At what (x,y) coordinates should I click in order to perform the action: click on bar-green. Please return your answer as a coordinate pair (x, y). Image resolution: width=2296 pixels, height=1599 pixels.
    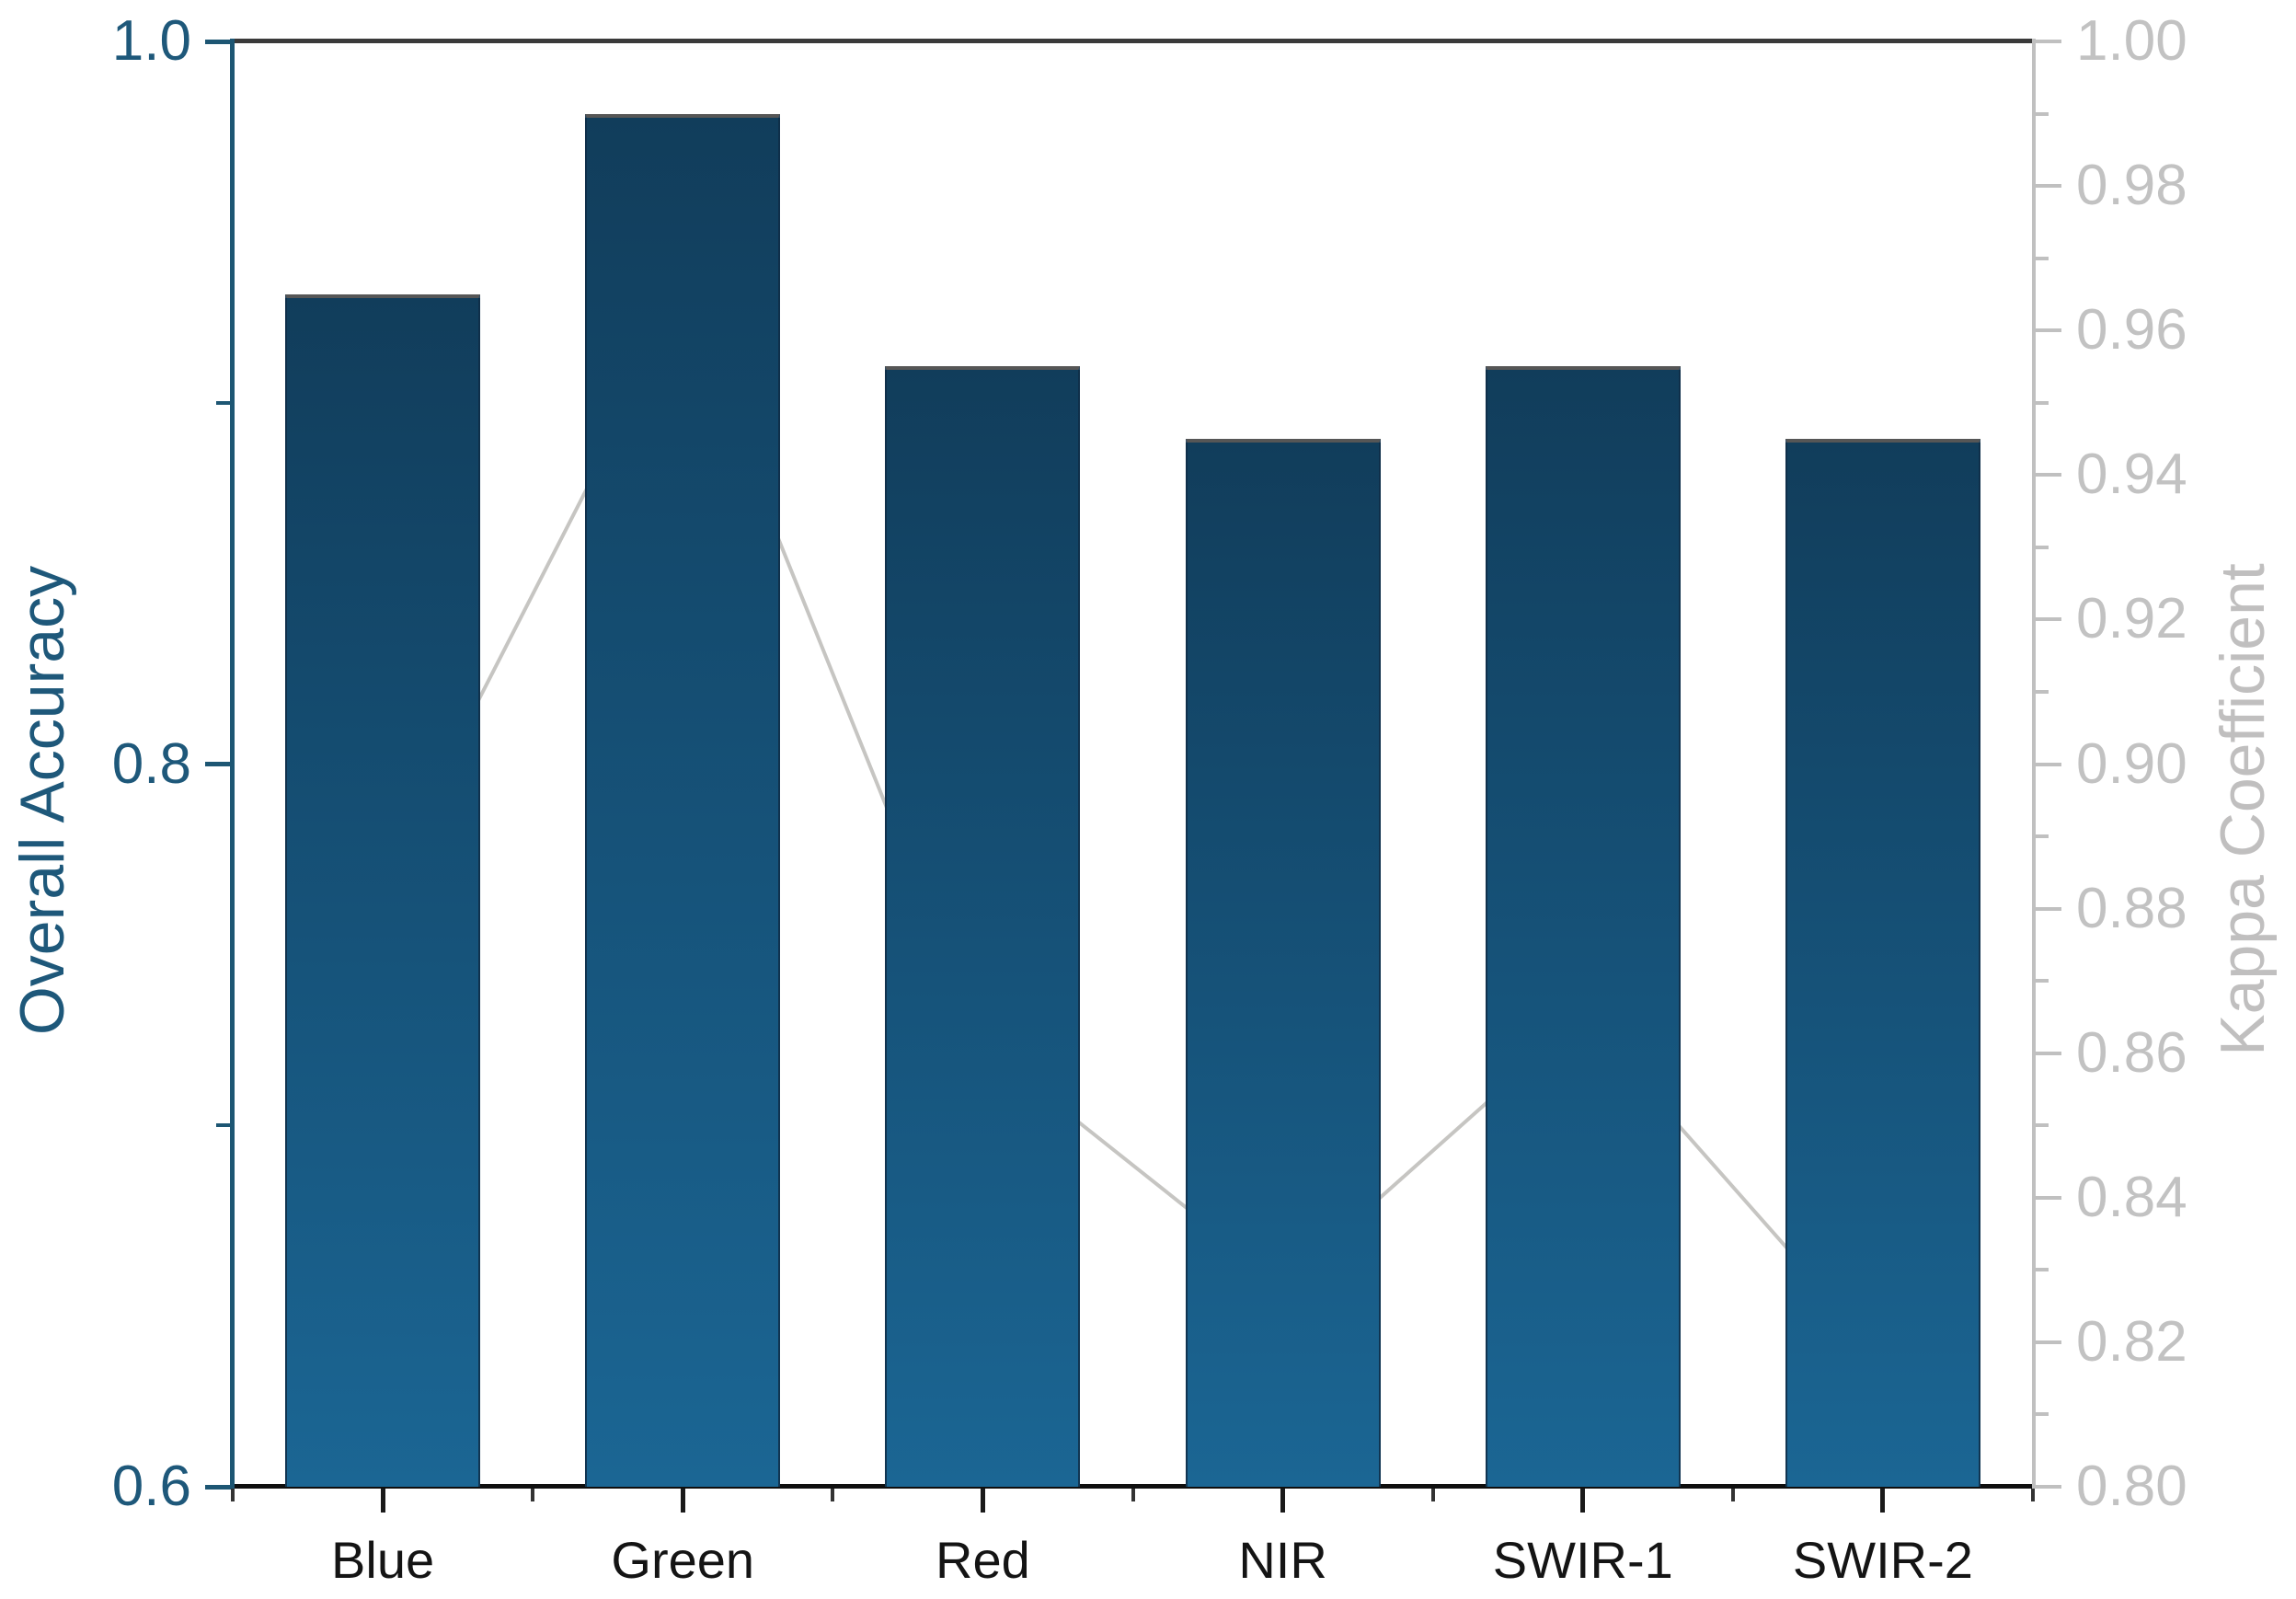
    Looking at the image, I should click on (683, 800).